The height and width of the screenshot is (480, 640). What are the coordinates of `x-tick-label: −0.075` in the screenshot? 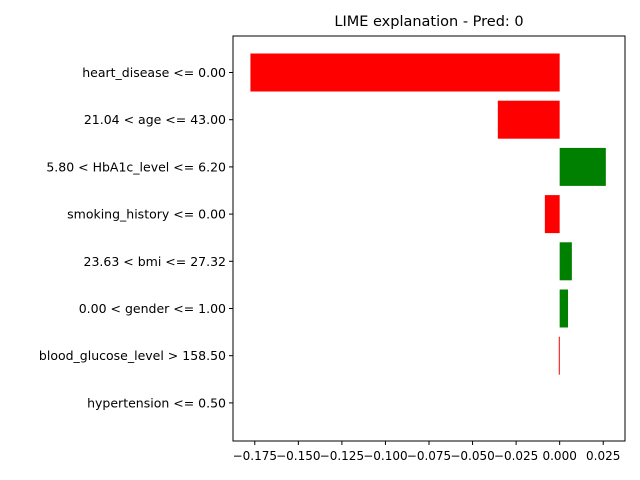 It's located at (429, 456).